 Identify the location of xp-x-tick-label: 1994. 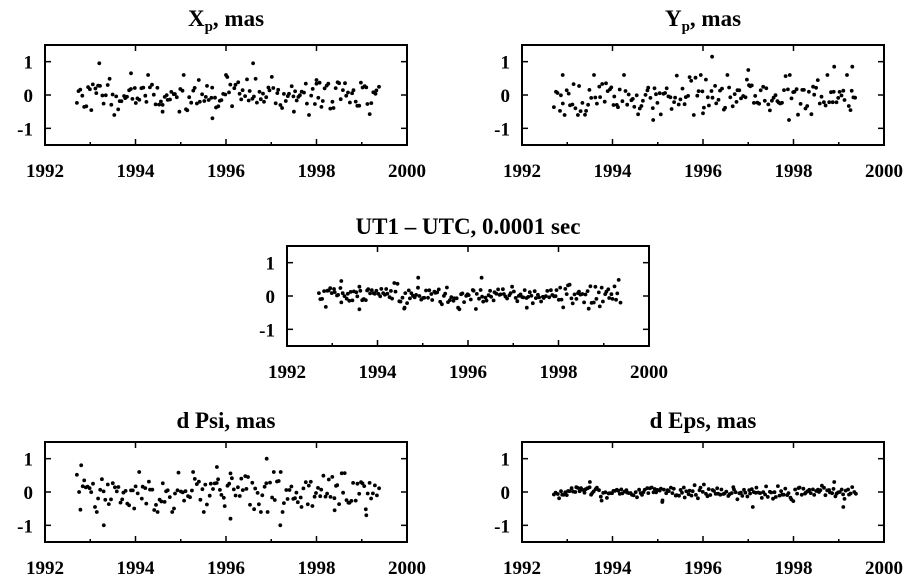
(136, 171).